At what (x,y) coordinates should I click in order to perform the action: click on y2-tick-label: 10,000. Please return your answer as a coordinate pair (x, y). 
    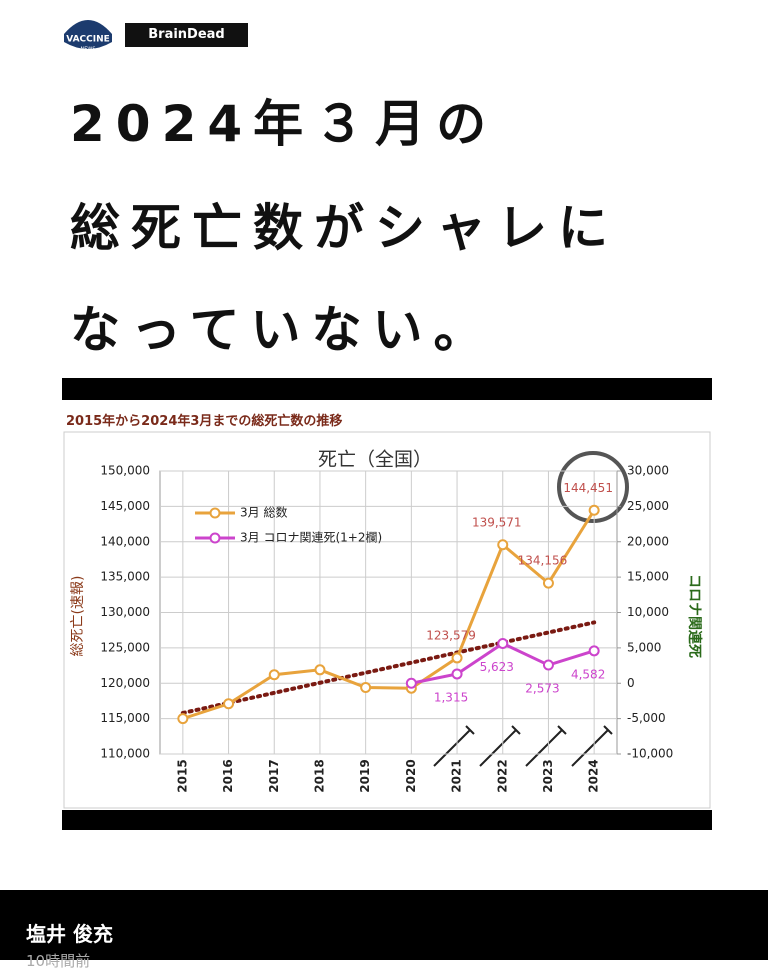
    Looking at the image, I should click on (648, 612).